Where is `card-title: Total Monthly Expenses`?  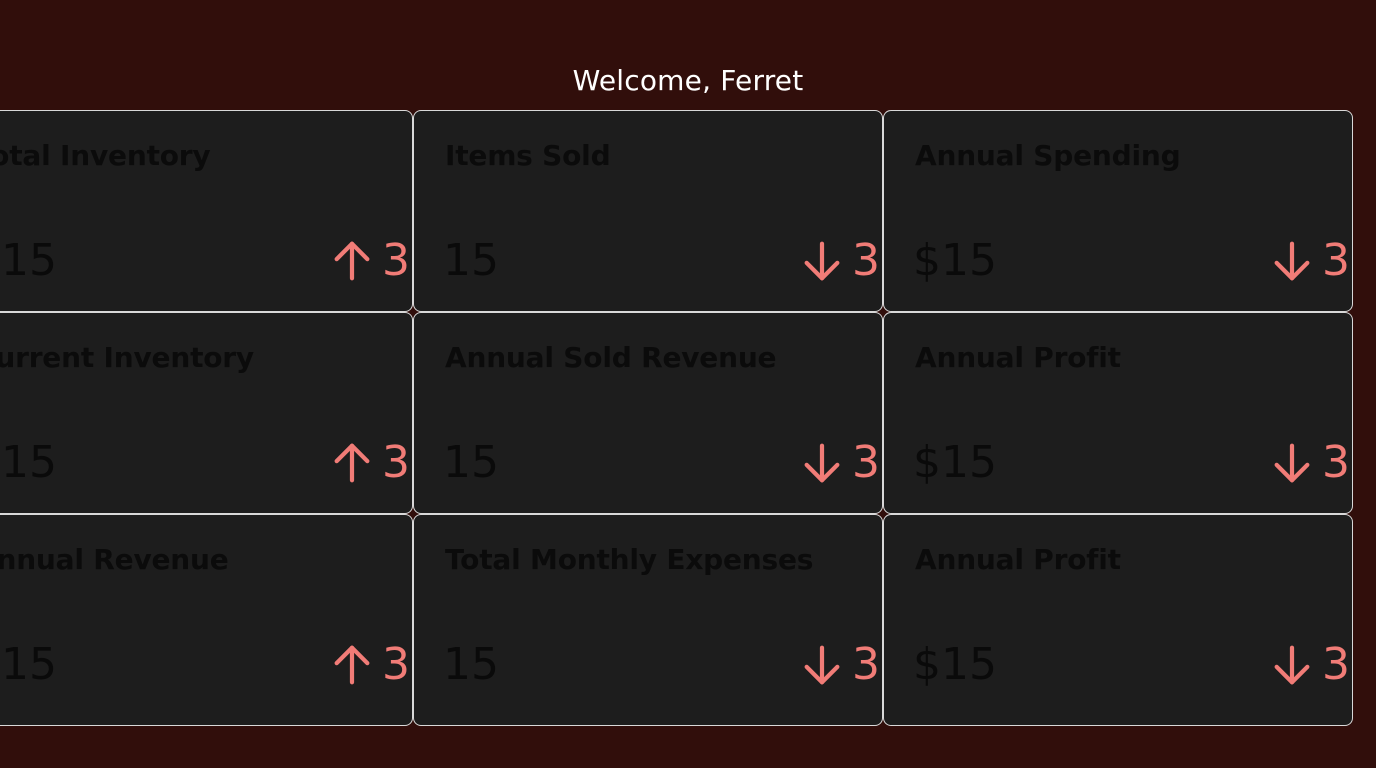 card-title: Total Monthly Expenses is located at coordinates (629, 559).